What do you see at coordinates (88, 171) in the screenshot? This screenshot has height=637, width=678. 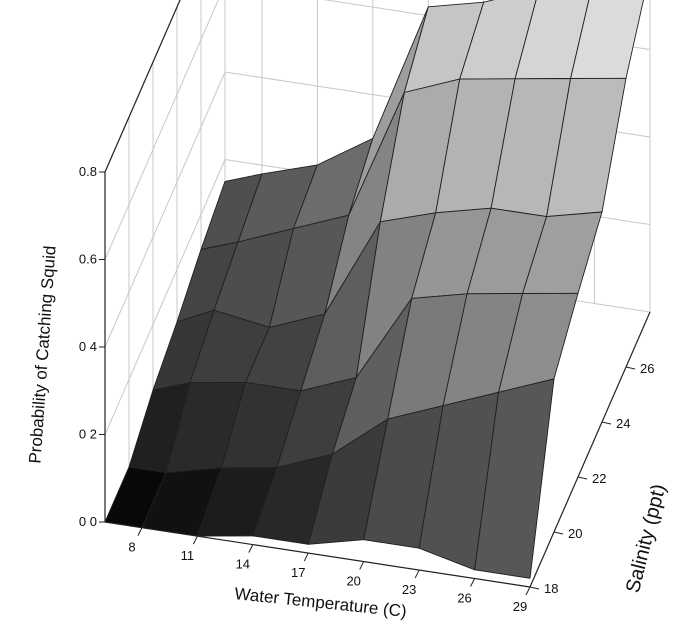 I see `z-tick-label: 0.8` at bounding box center [88, 171].